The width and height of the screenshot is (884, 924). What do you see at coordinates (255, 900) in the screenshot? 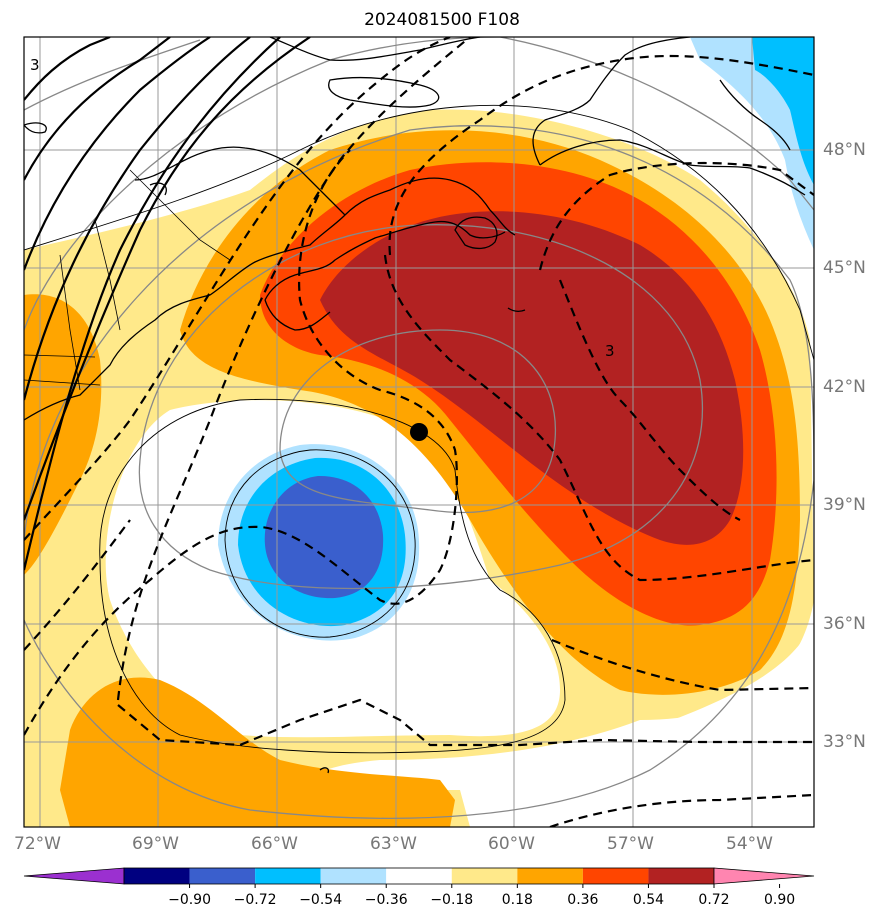
I see `colorbar-label: −0.72` at bounding box center [255, 900].